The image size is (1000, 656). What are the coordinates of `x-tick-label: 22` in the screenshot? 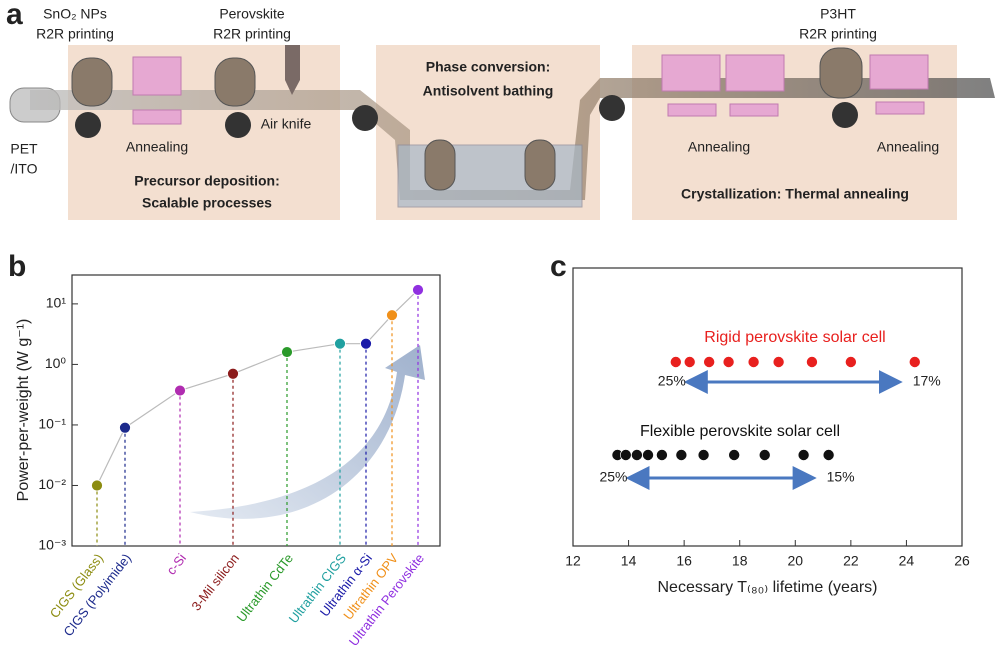 It's located at (851, 561).